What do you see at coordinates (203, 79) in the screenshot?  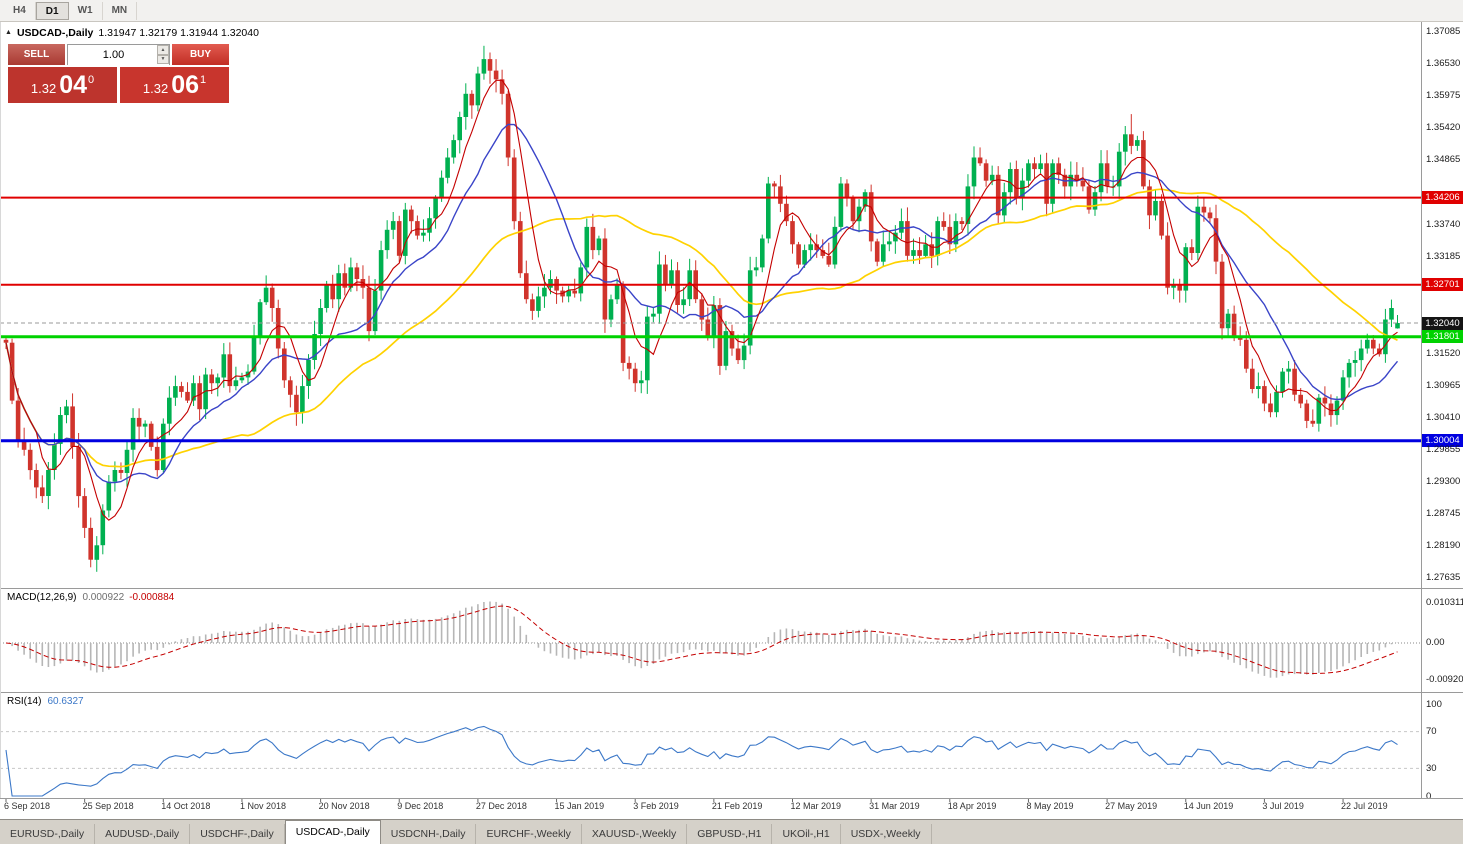 I see `buy-price-sup: 1` at bounding box center [203, 79].